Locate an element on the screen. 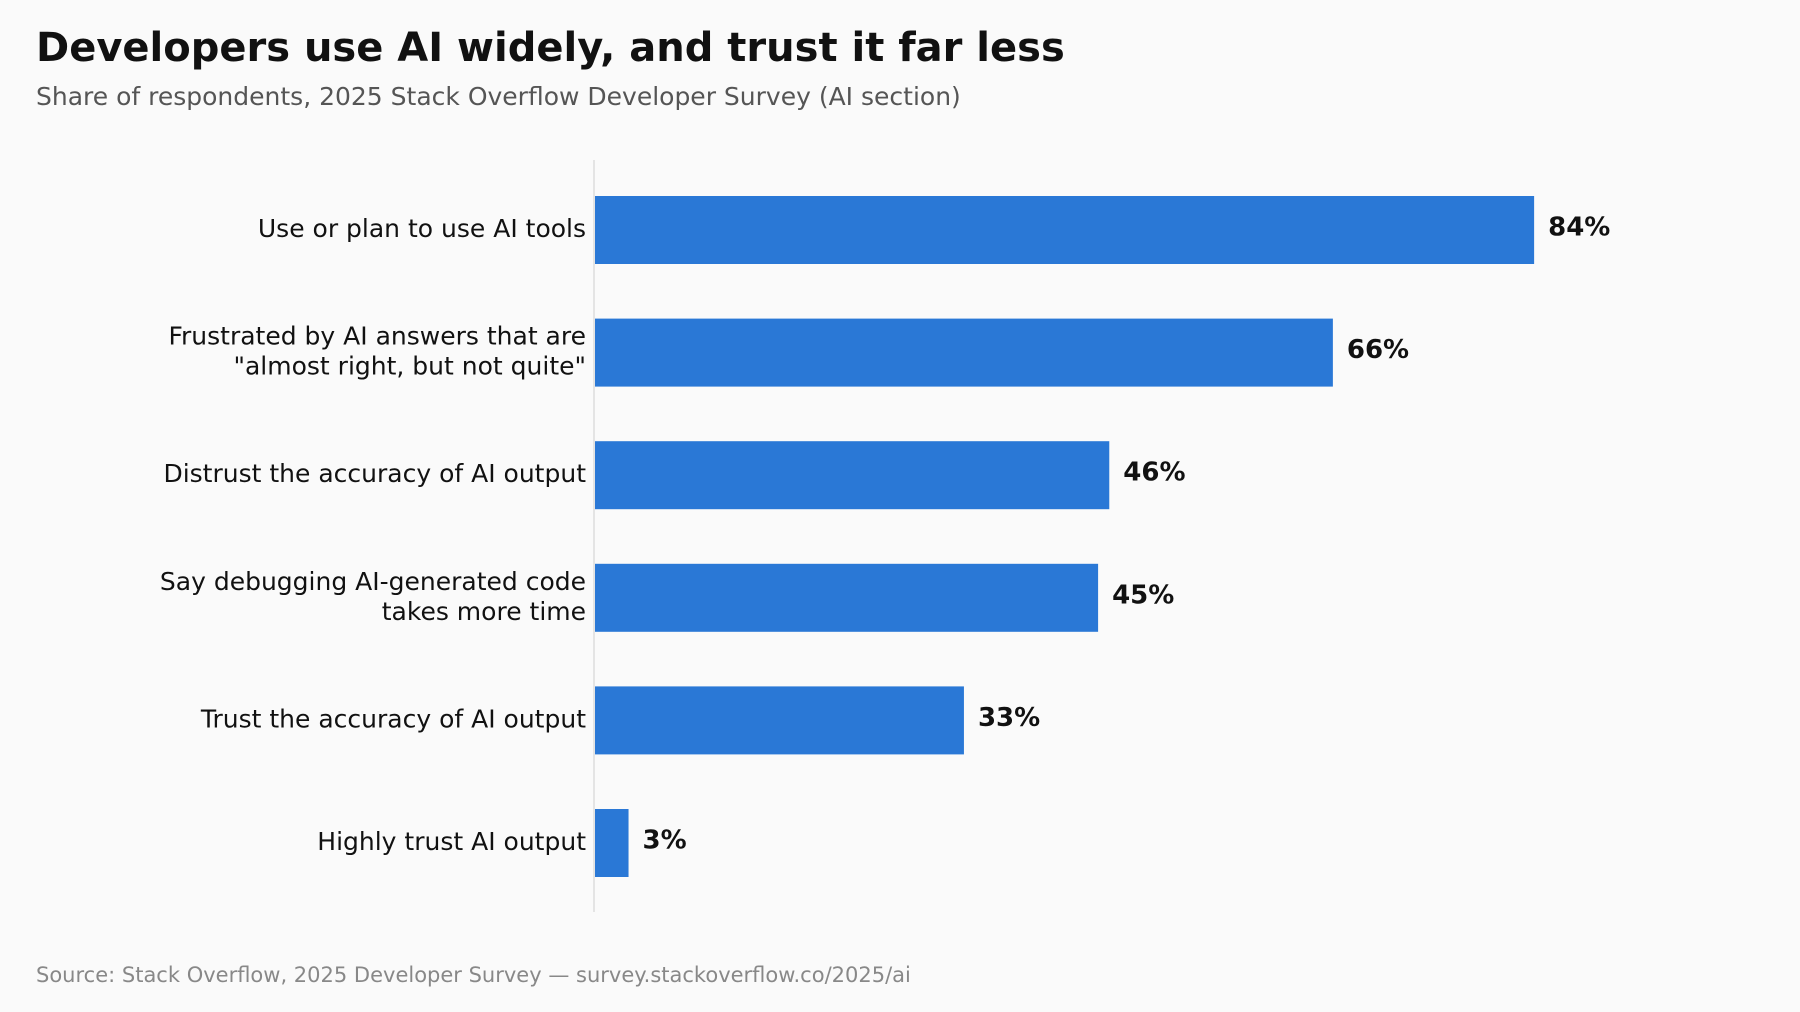 The height and width of the screenshot is (1012, 1800). category-label: Highly trust AI output is located at coordinates (451, 841).